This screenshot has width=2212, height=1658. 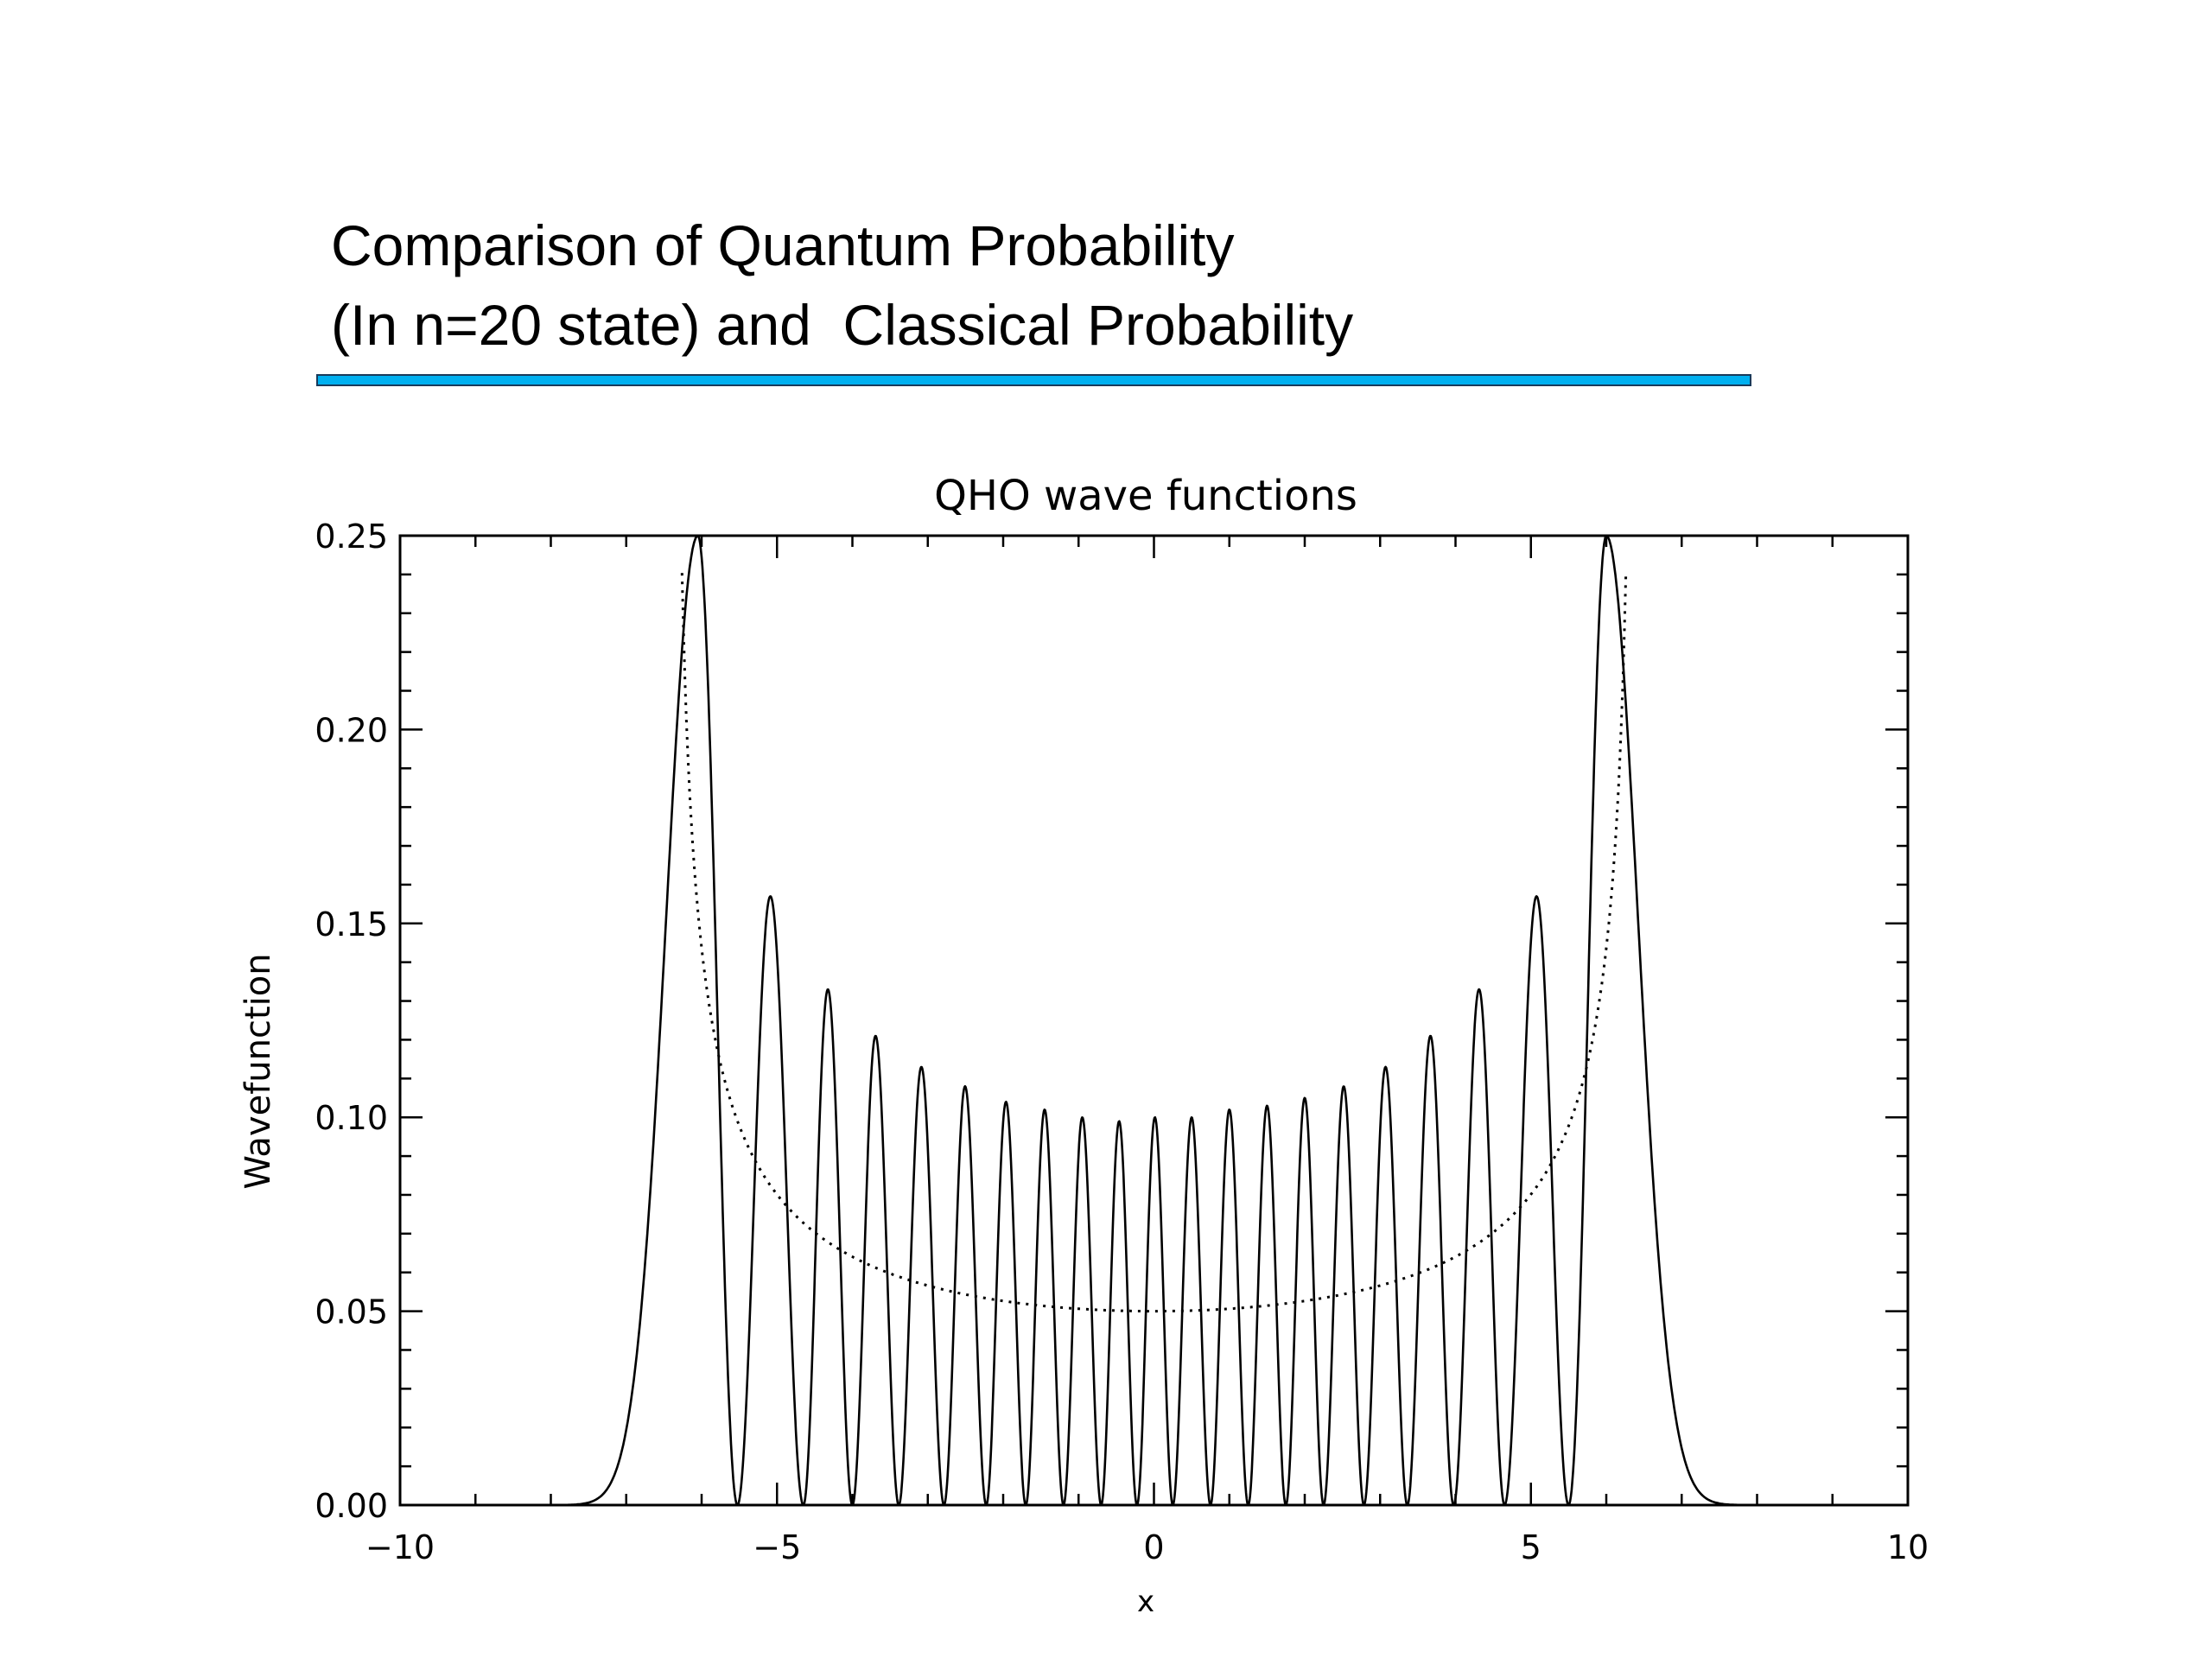 What do you see at coordinates (1145, 1602) in the screenshot?
I see `x-axis-label: x` at bounding box center [1145, 1602].